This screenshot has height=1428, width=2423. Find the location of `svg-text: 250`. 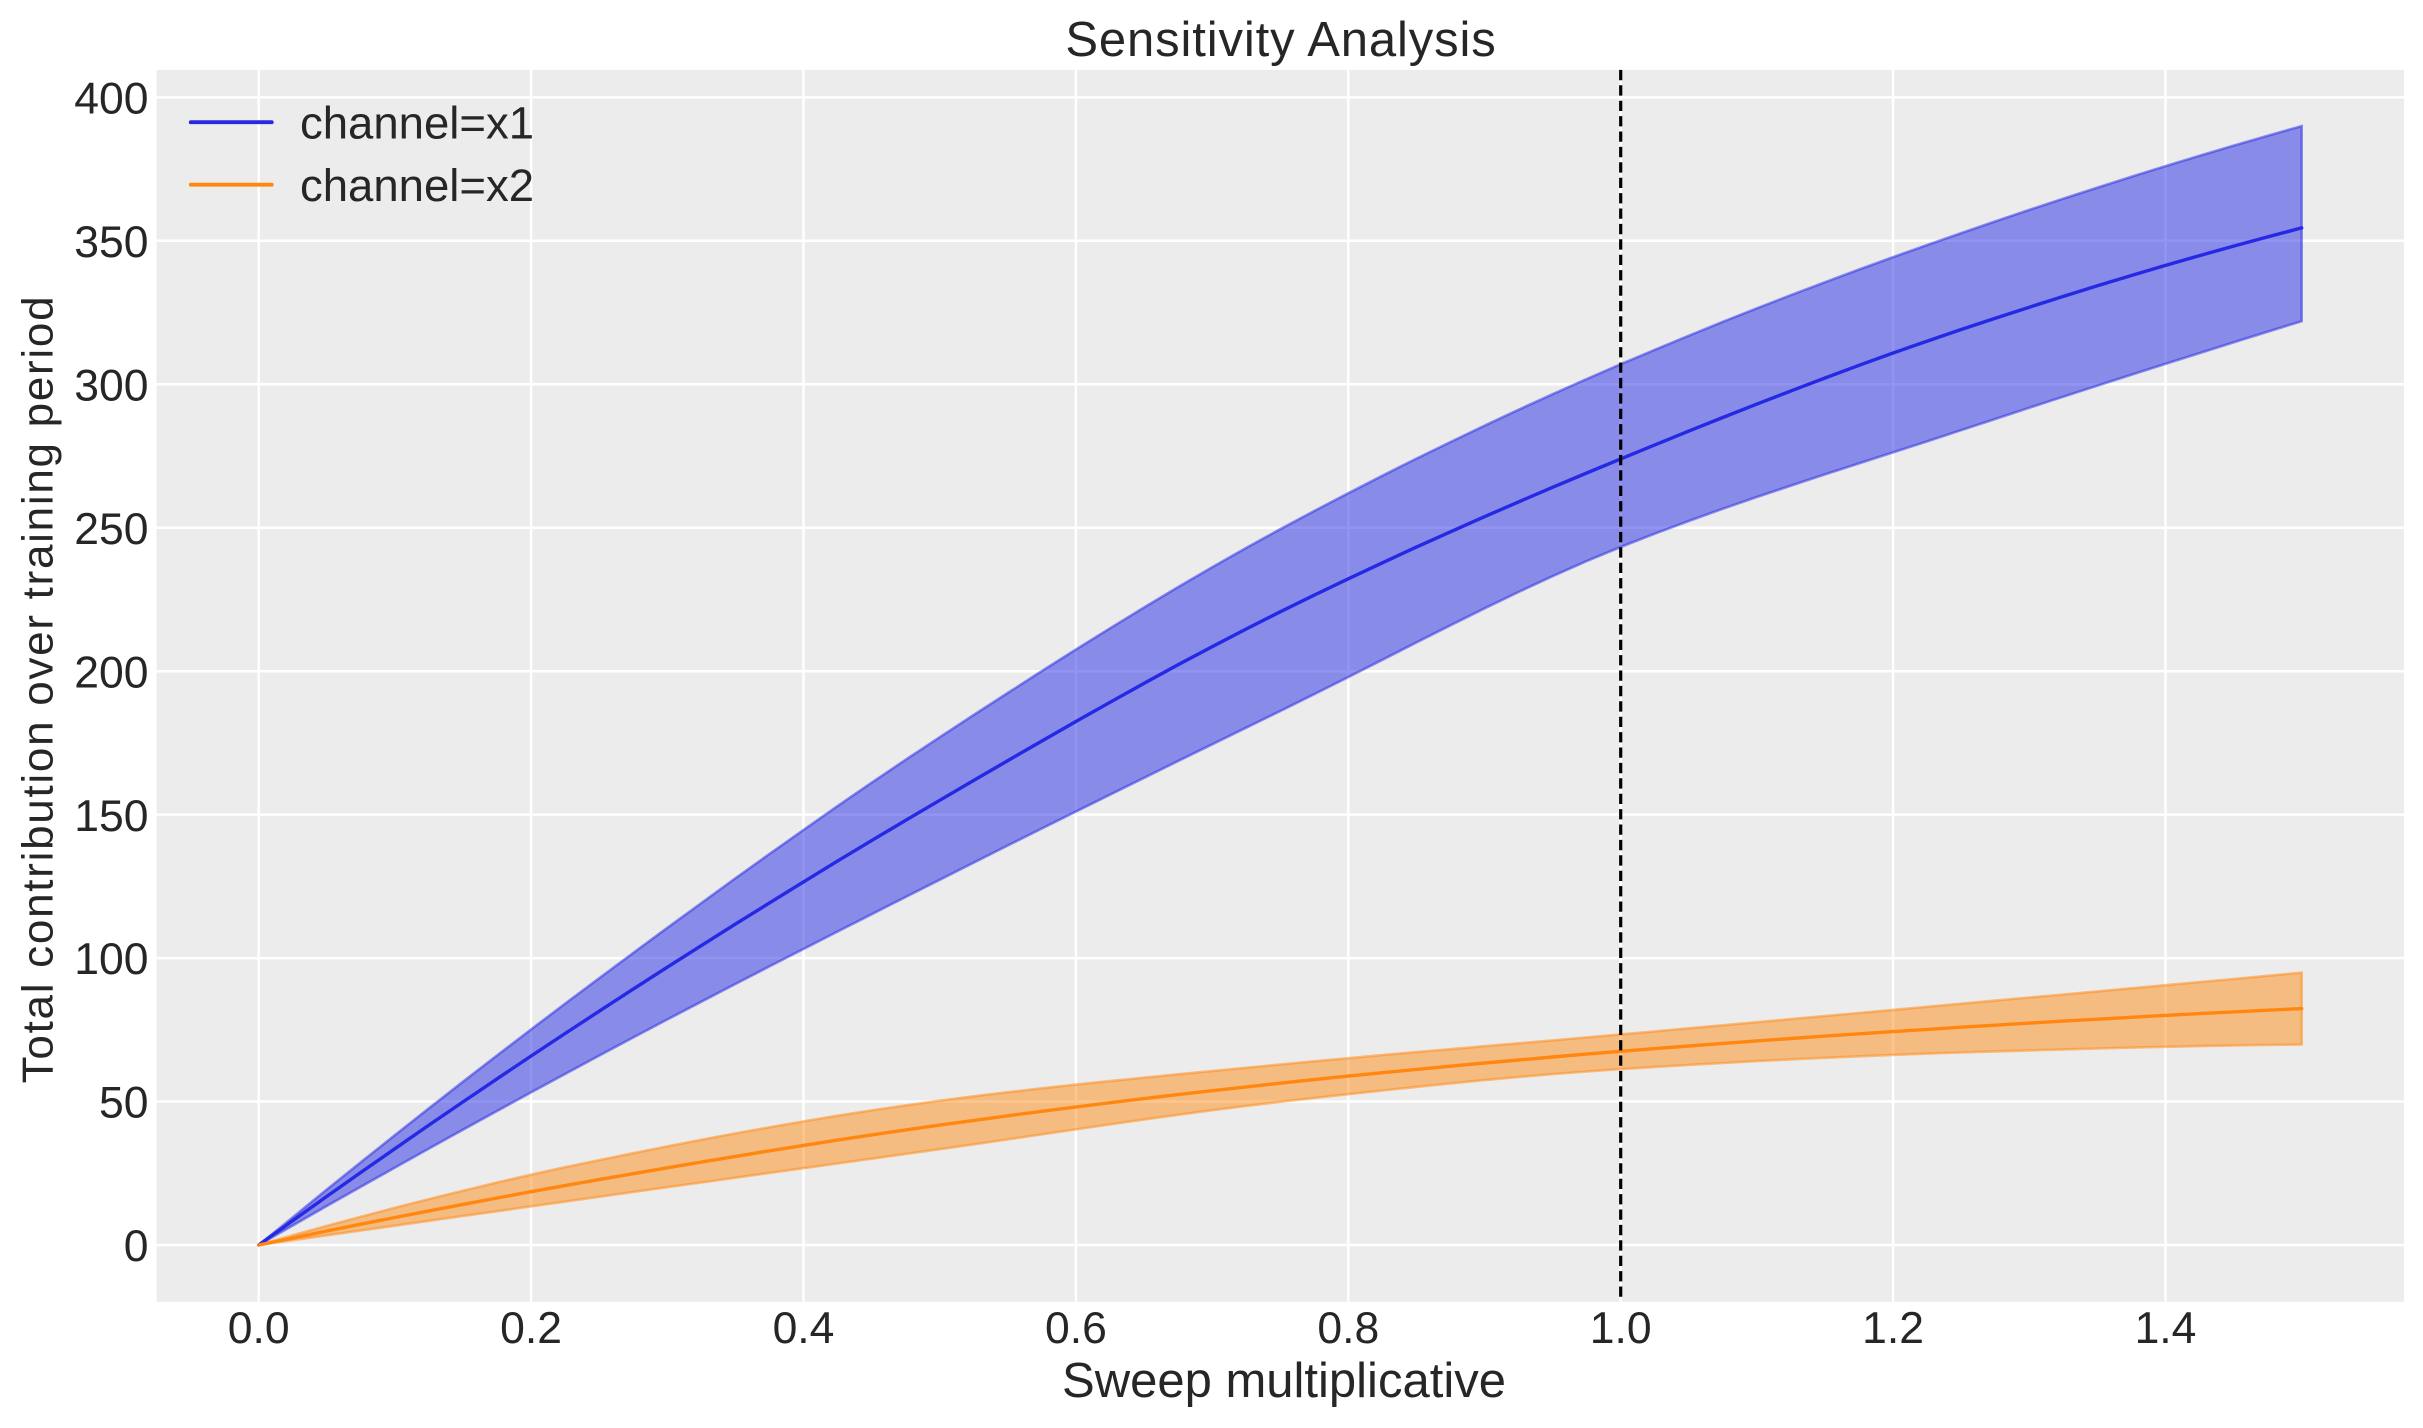

svg-text: 250 is located at coordinates (111, 529).